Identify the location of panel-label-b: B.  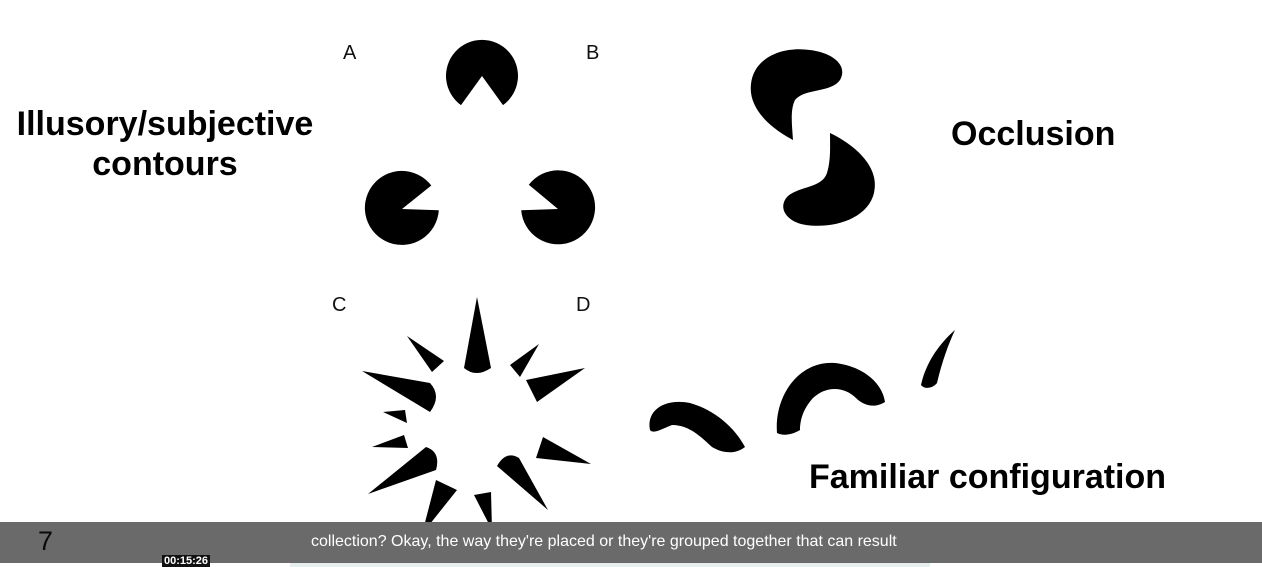
(593, 53).